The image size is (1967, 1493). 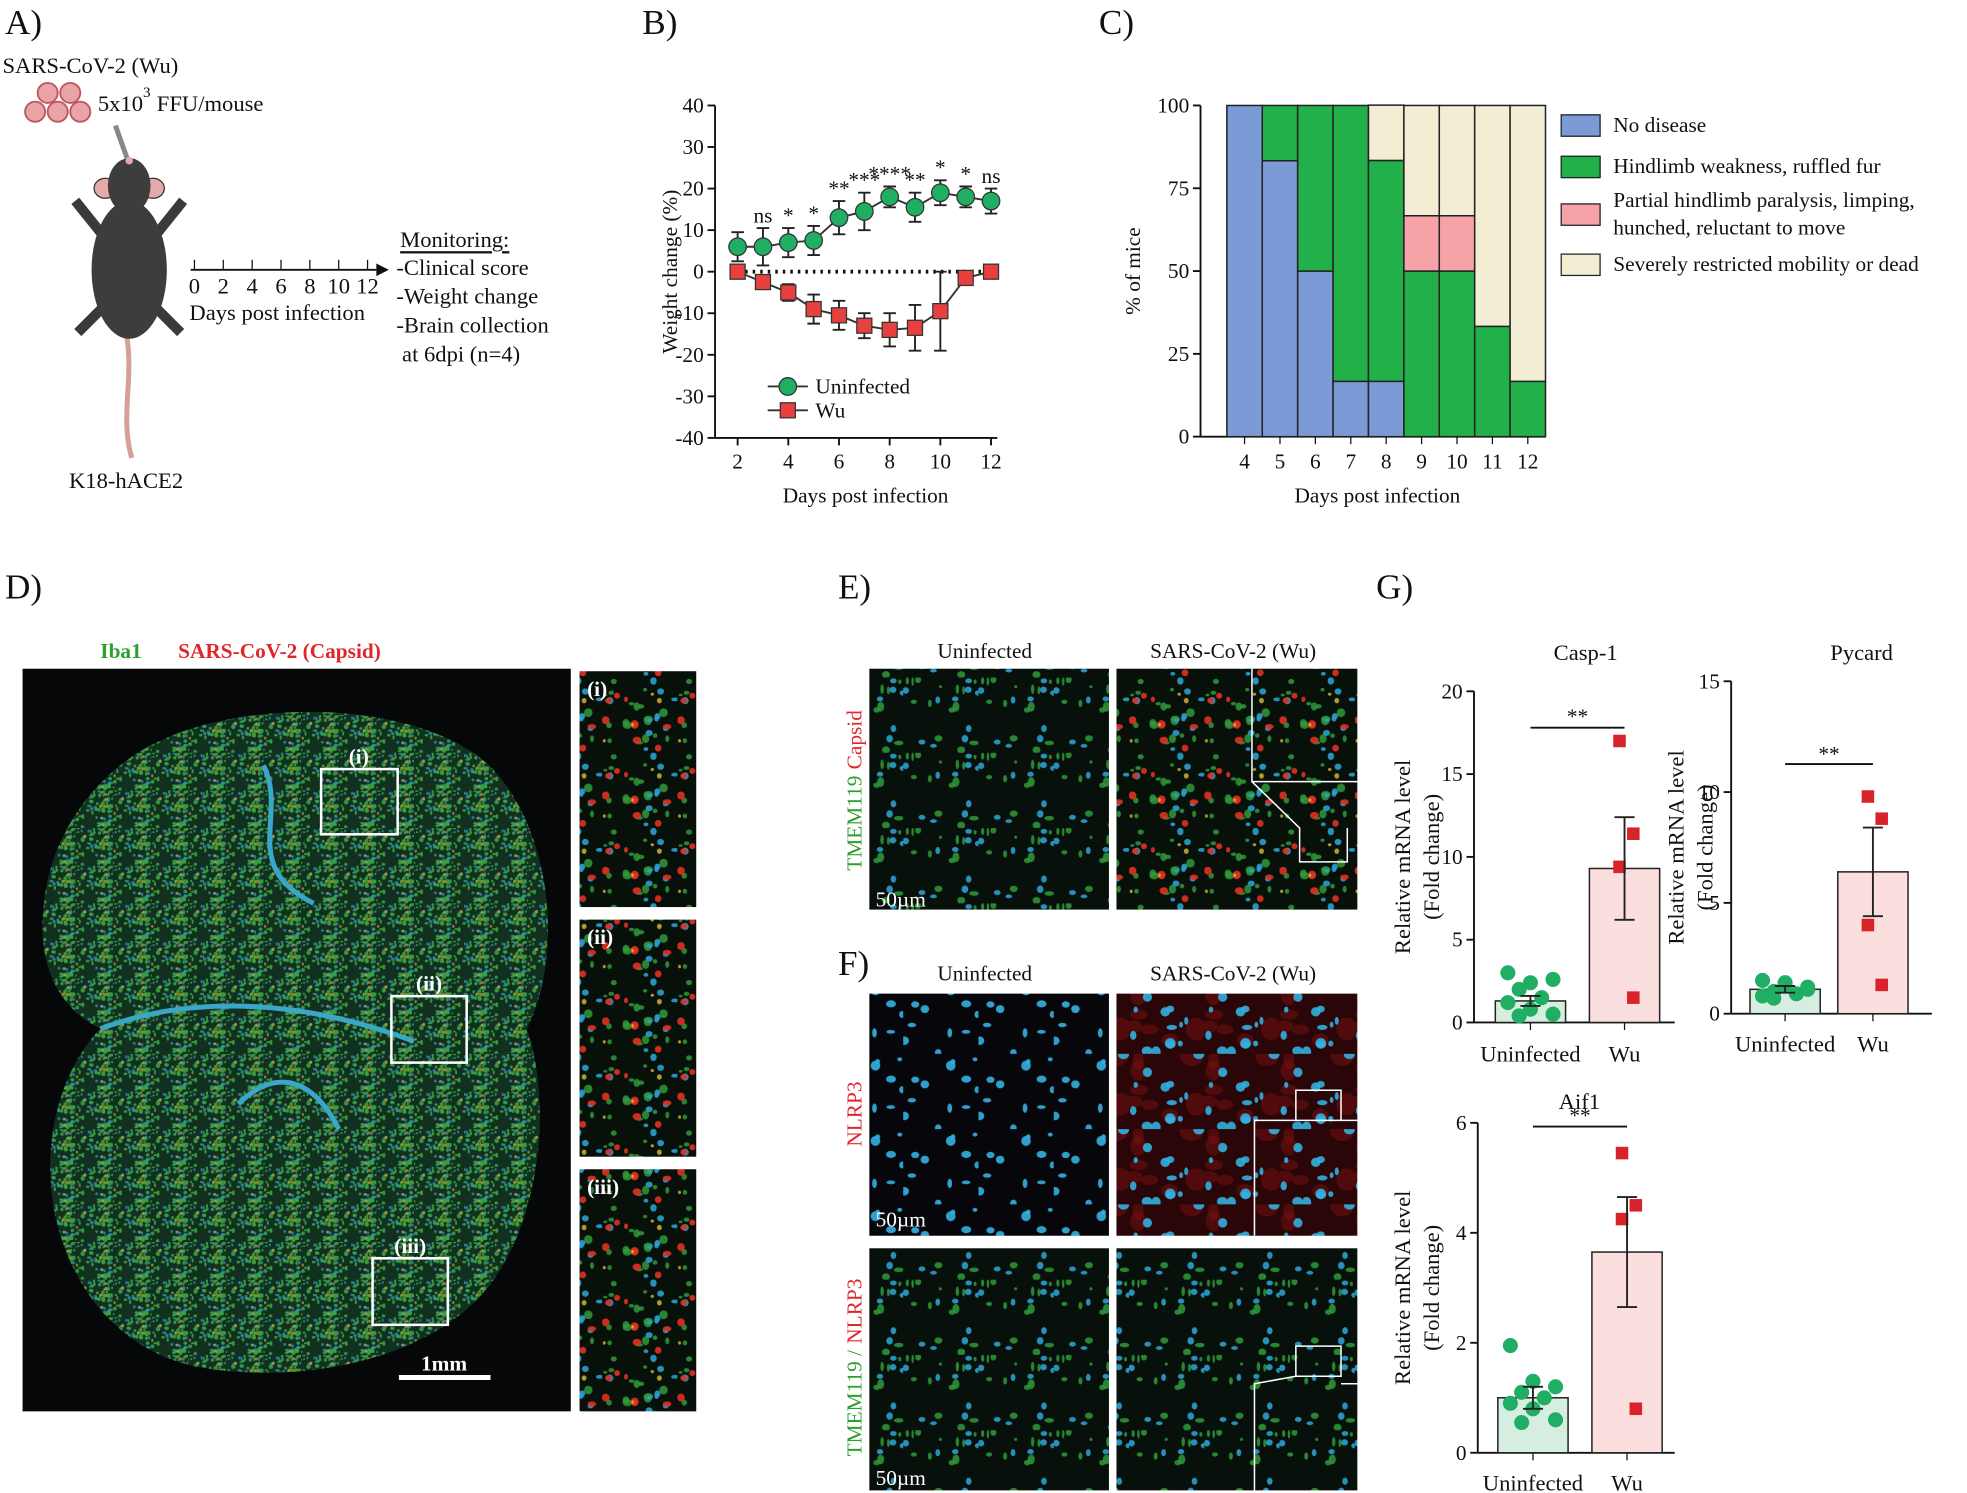 I want to click on legend-label: Hindlimb weakness, ruffled fur, so click(x=1747, y=166).